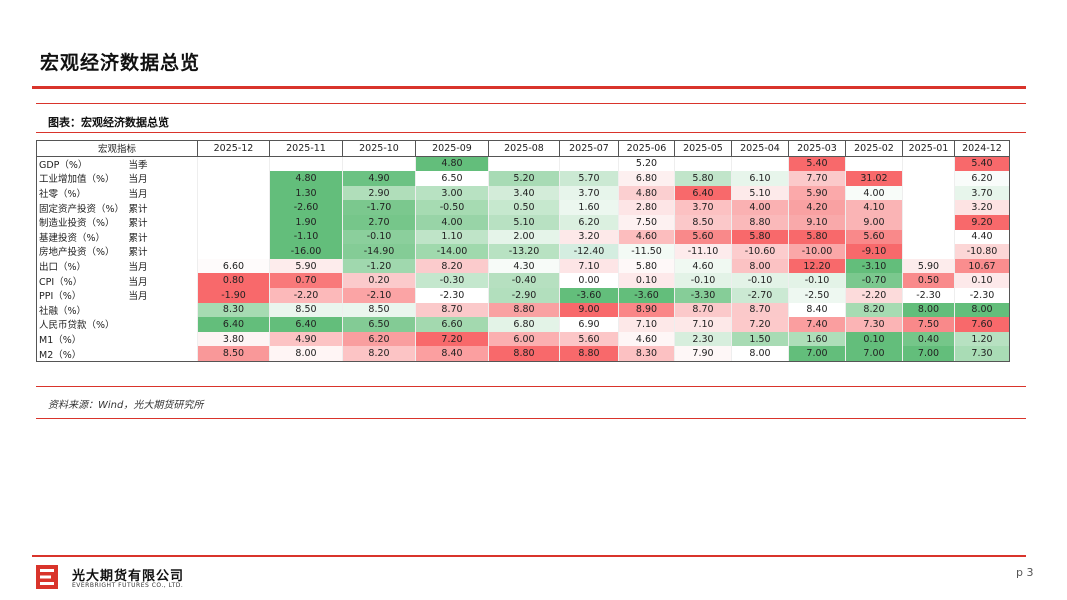  I want to click on value-cell: 7.20, so click(760, 324).